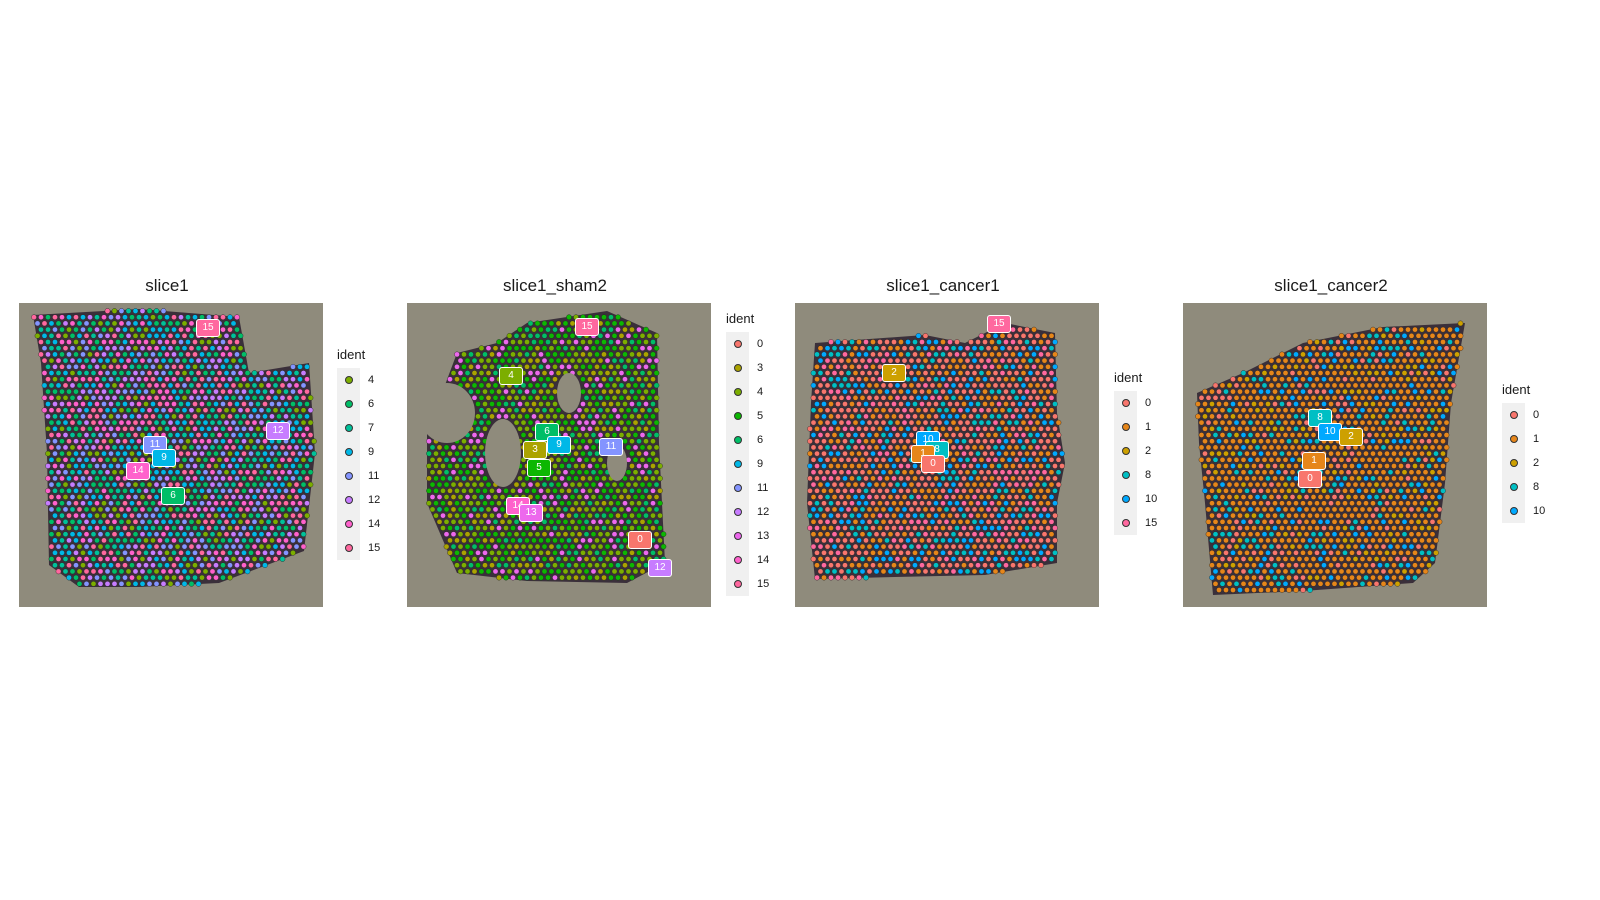 The height and width of the screenshot is (900, 1600). Describe the element at coordinates (374, 476) in the screenshot. I see `legend-label: 11` at that location.